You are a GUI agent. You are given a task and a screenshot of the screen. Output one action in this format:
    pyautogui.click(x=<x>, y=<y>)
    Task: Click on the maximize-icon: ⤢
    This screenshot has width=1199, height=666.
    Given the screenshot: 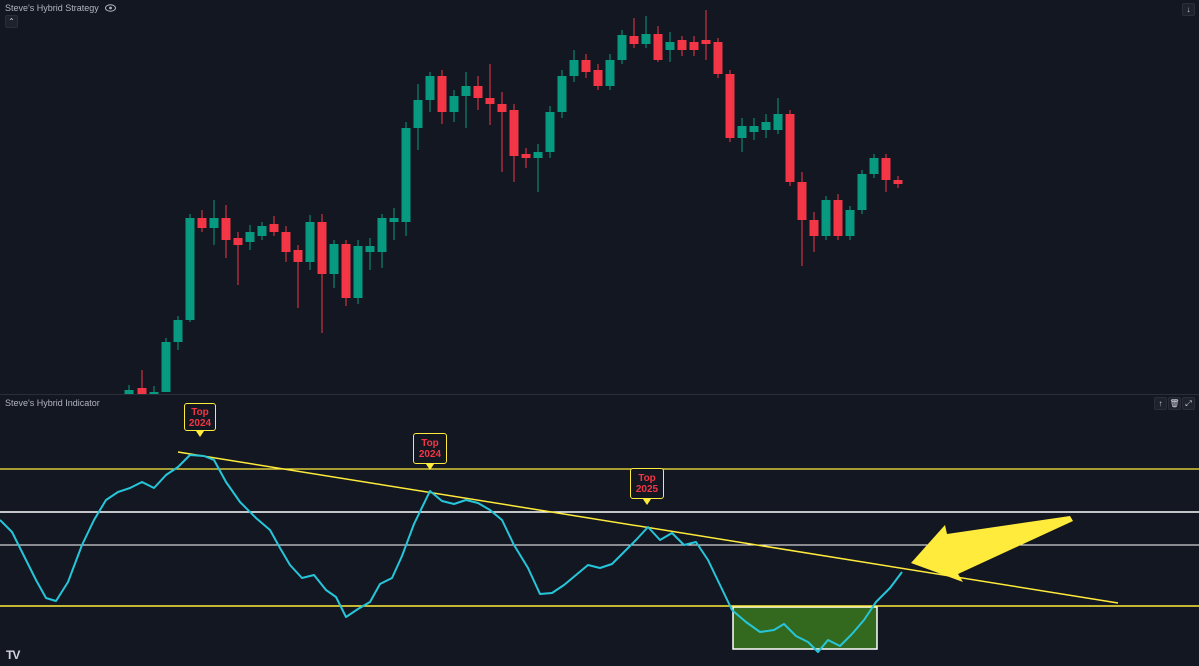 What is the action you would take?
    pyautogui.click(x=1188, y=403)
    